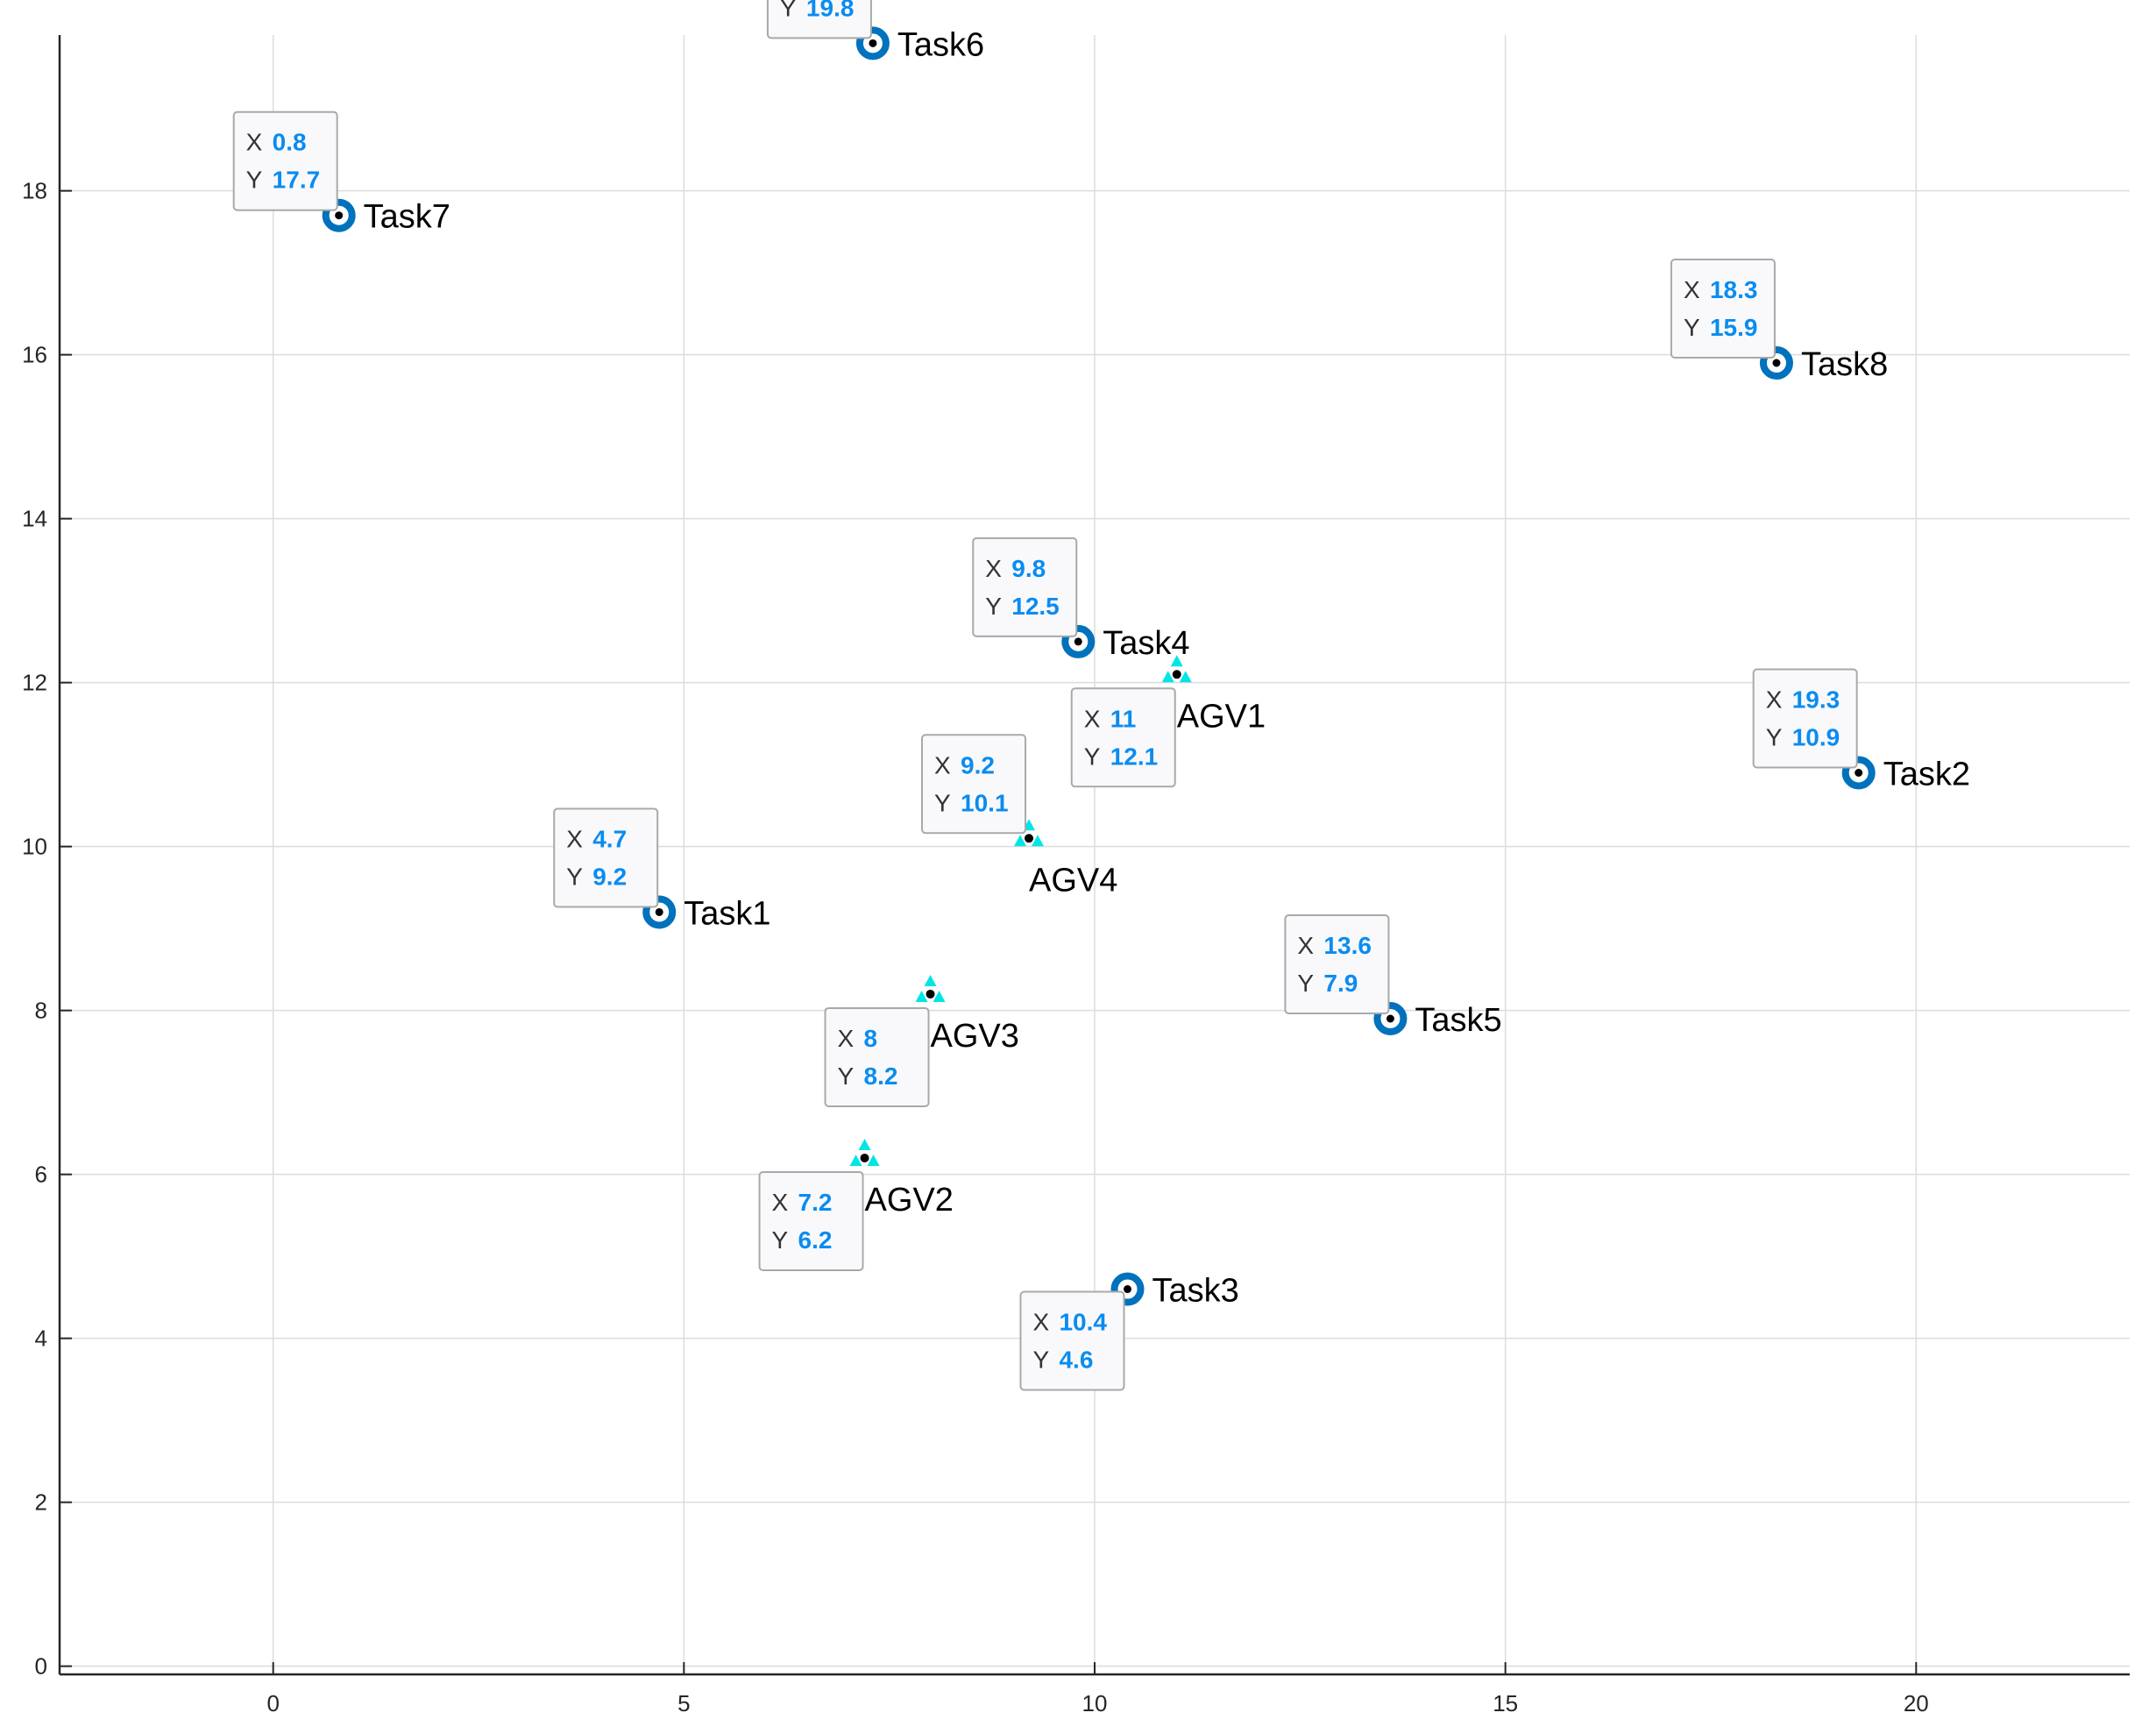 The image size is (2156, 1727). I want to click on point-label: Task6, so click(941, 44).